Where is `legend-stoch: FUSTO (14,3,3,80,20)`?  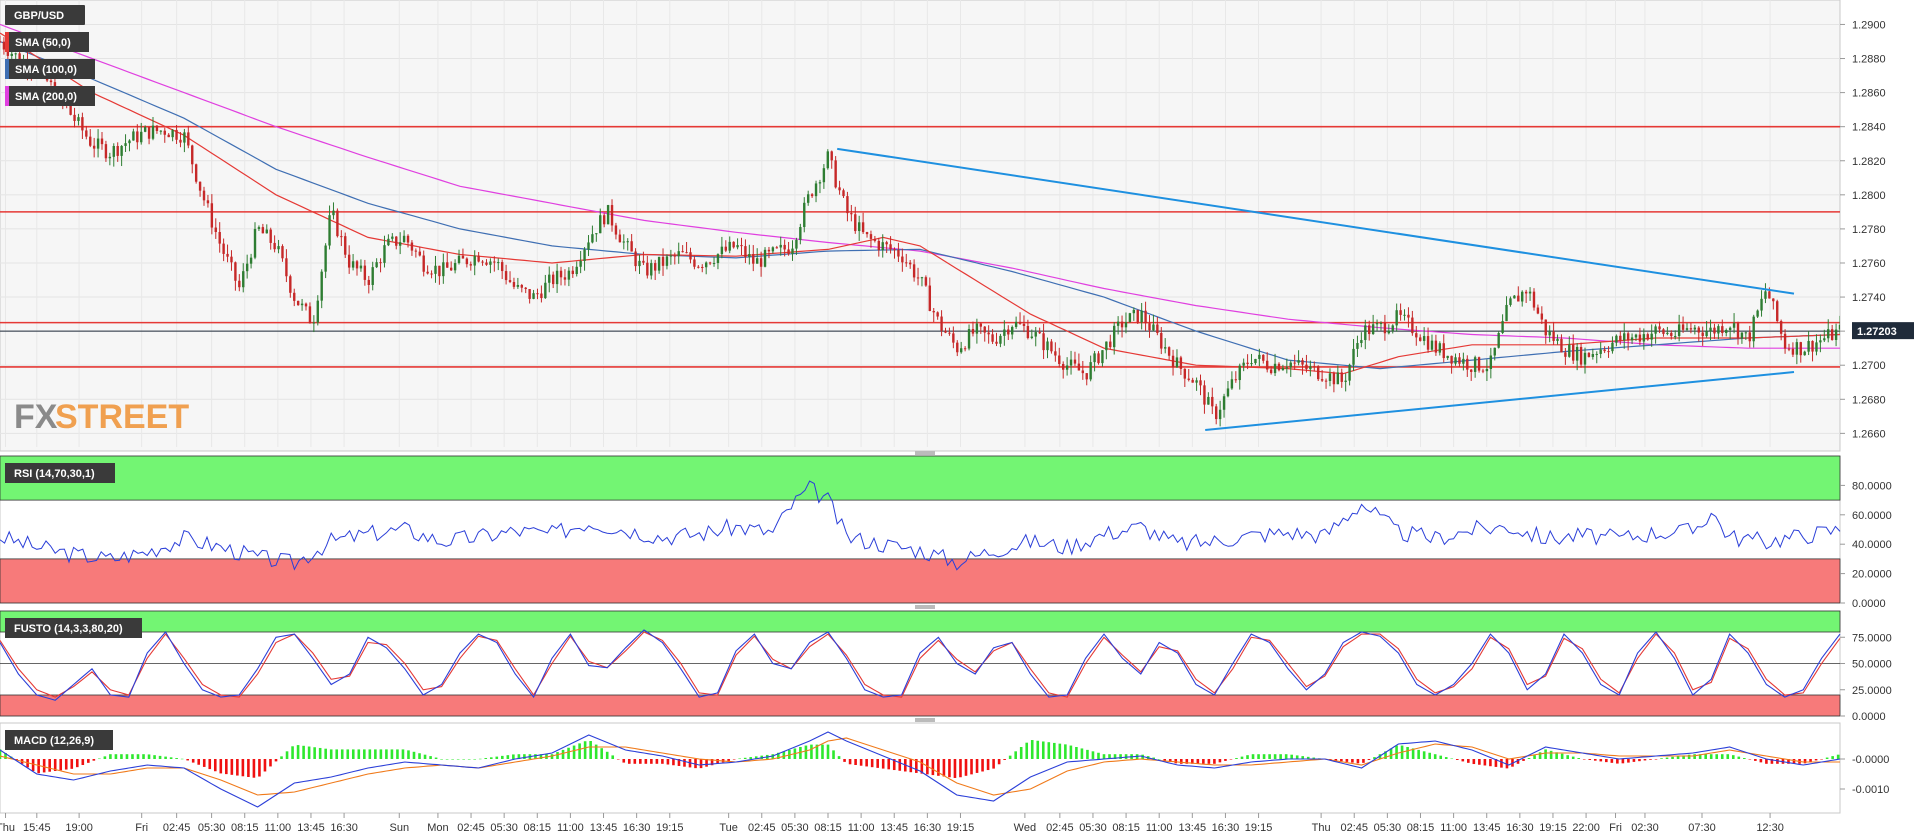 legend-stoch: FUSTO (14,3,3,80,20) is located at coordinates (73, 628).